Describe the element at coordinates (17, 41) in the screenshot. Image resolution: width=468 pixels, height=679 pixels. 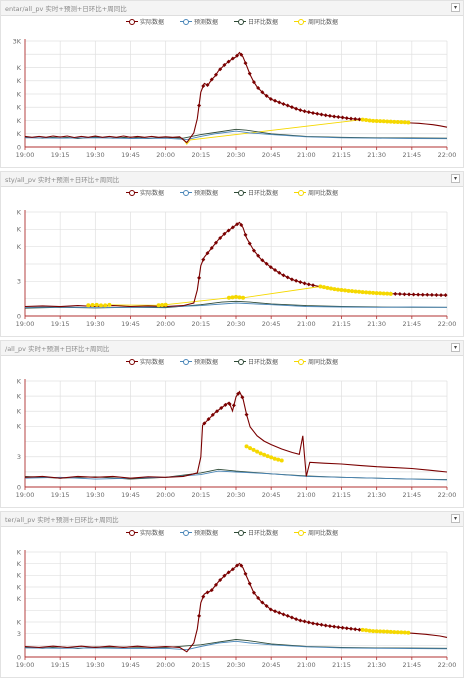
I see `y-tick-label: 3K` at that location.